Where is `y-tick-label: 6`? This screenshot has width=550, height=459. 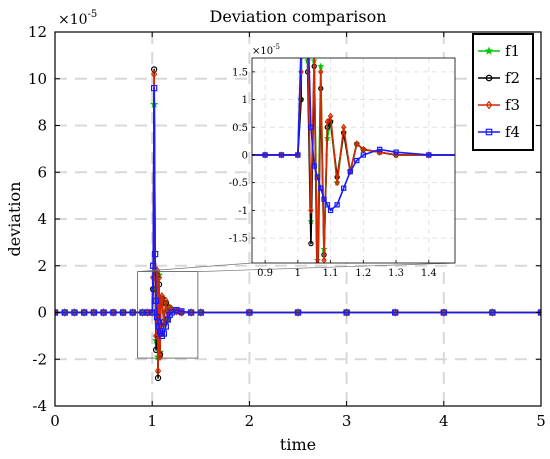 y-tick-label: 6 is located at coordinates (42, 172).